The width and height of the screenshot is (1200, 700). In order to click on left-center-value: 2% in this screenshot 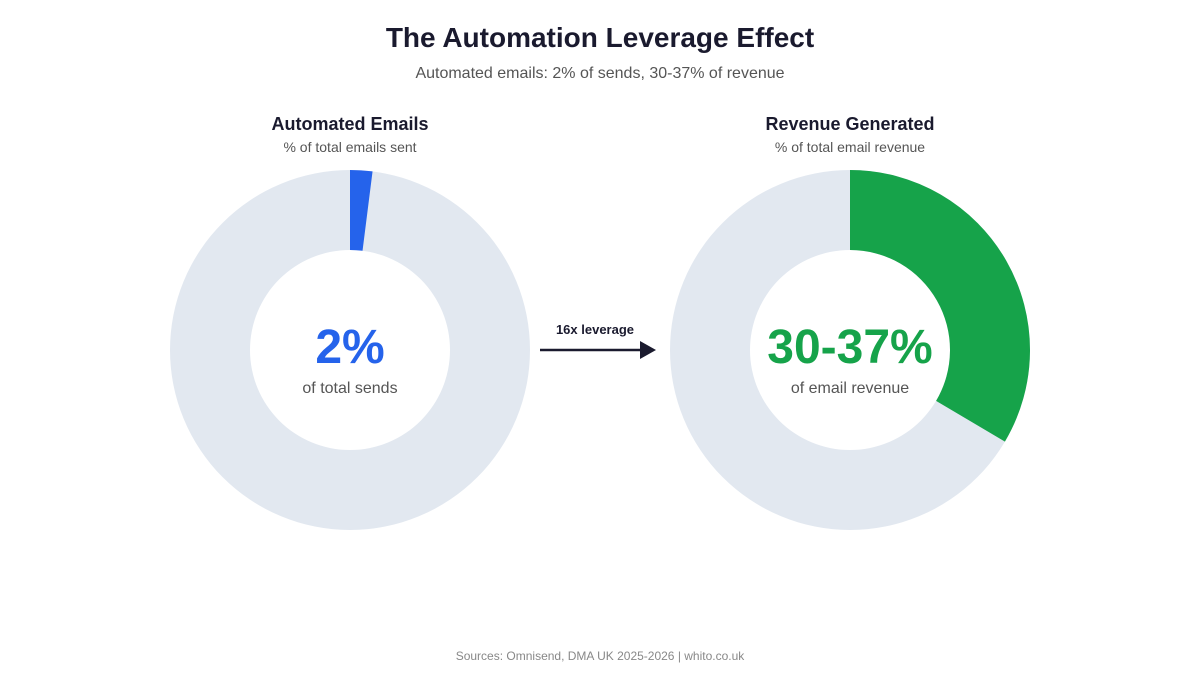, I will do `click(350, 347)`.